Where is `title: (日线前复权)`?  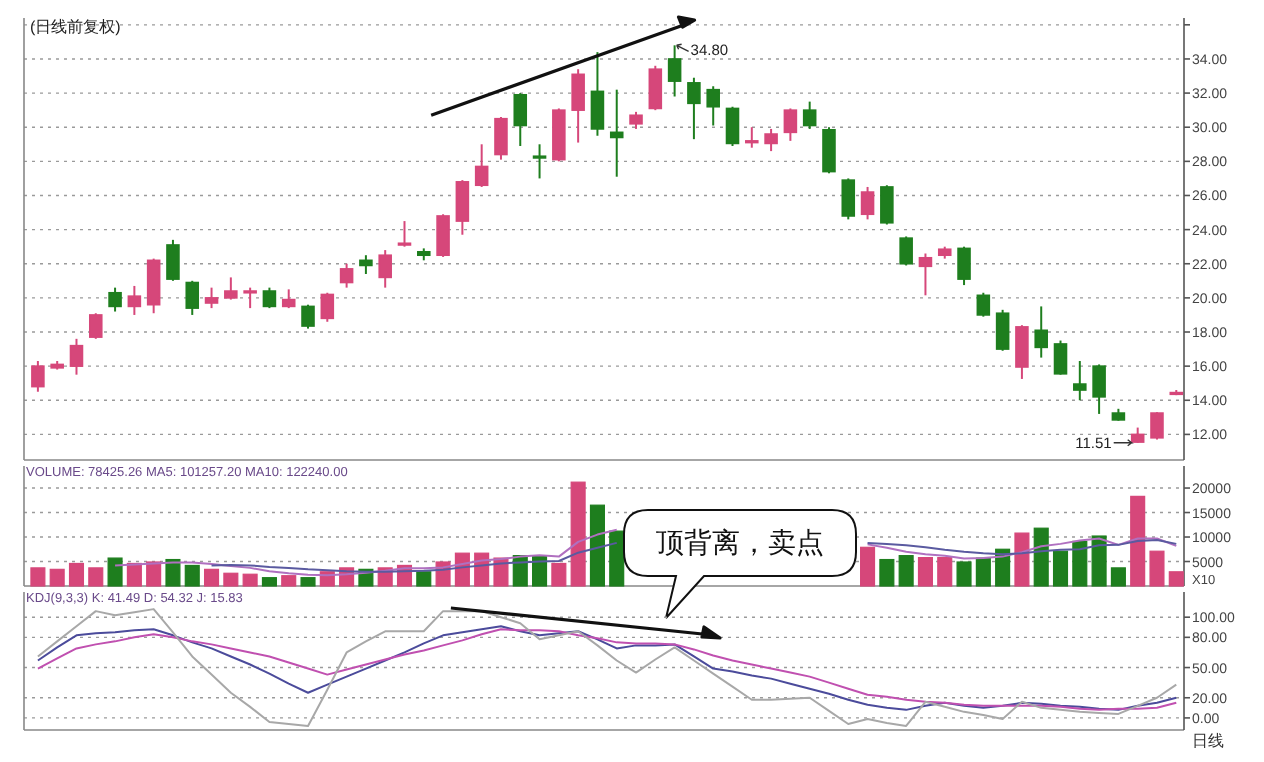 title: (日线前复权) is located at coordinates (75, 27).